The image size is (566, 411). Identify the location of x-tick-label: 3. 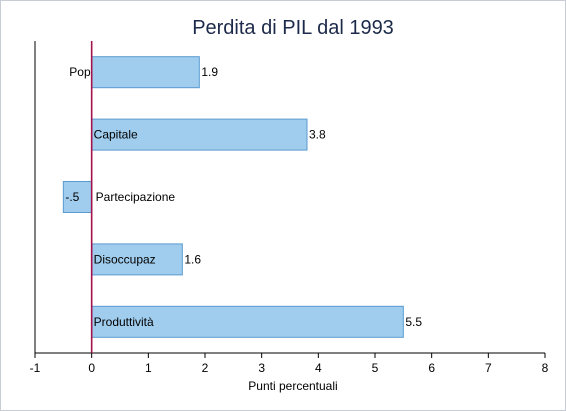
(261, 368).